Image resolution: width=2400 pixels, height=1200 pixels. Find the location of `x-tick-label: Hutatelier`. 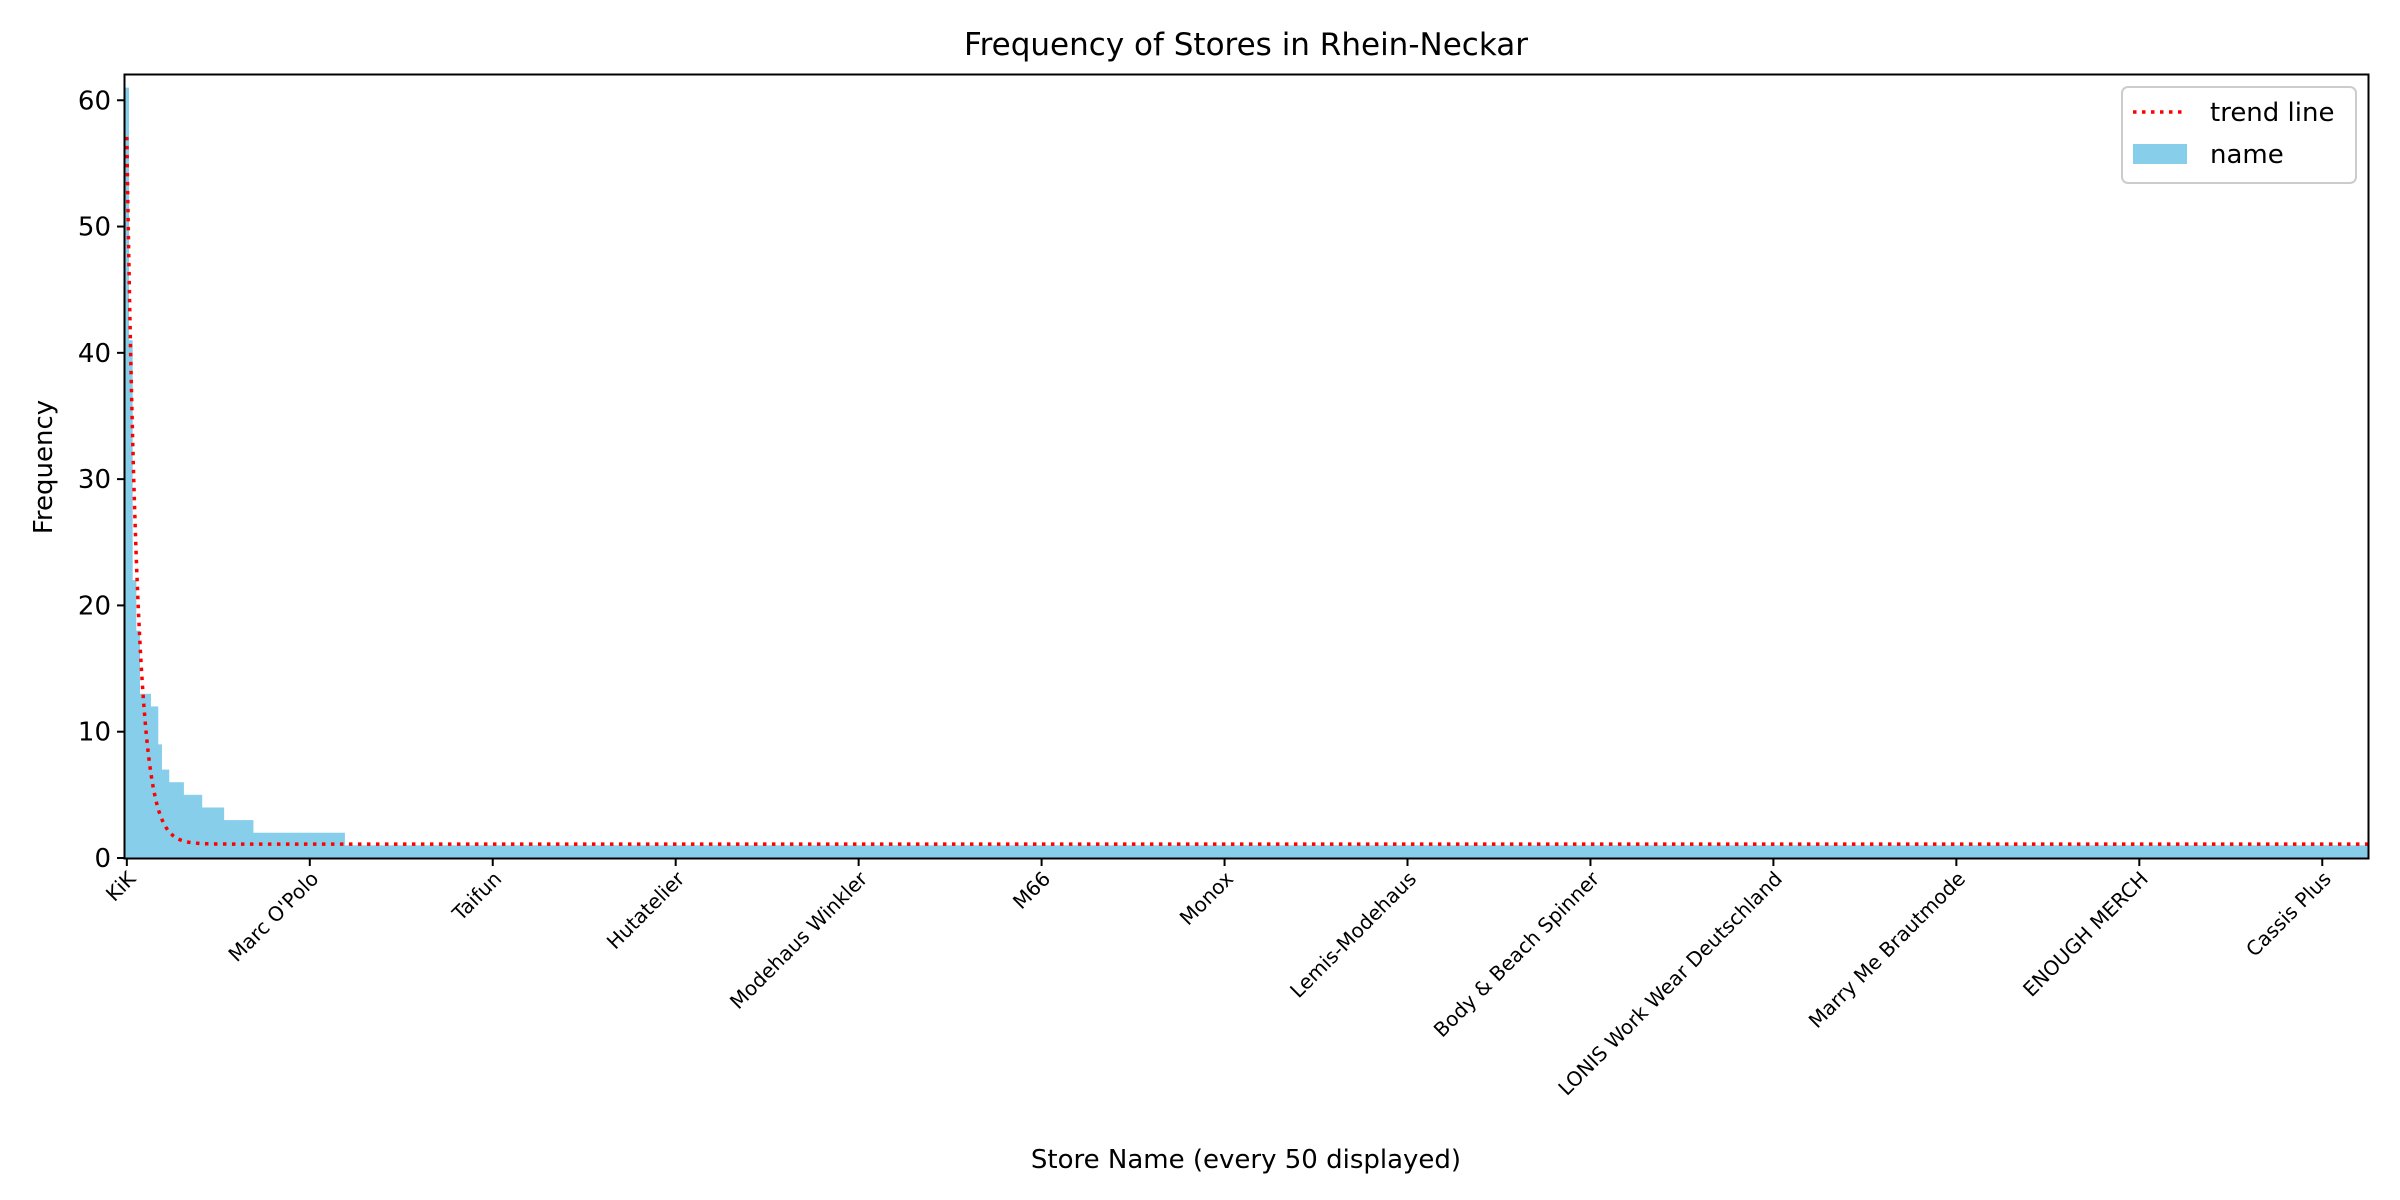

x-tick-label: Hutatelier is located at coordinates (646, 910).